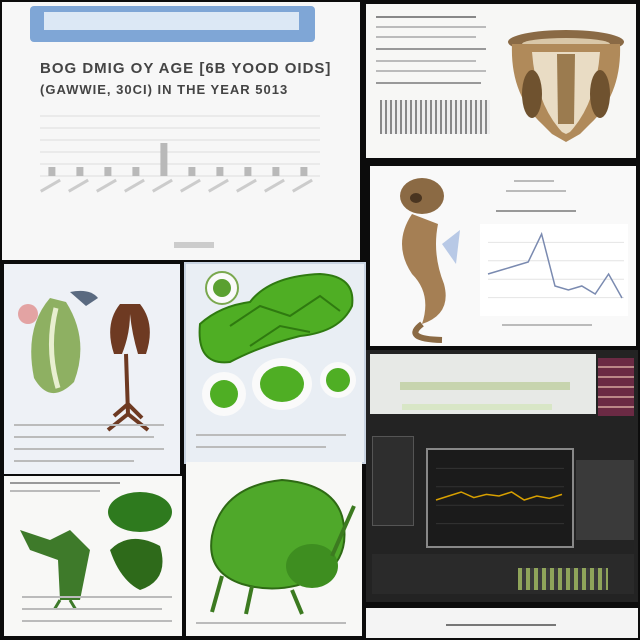 Image resolution: width=640 pixels, height=640 pixels. Describe the element at coordinates (435, 117) in the screenshot. I see `barcode-strip` at that location.